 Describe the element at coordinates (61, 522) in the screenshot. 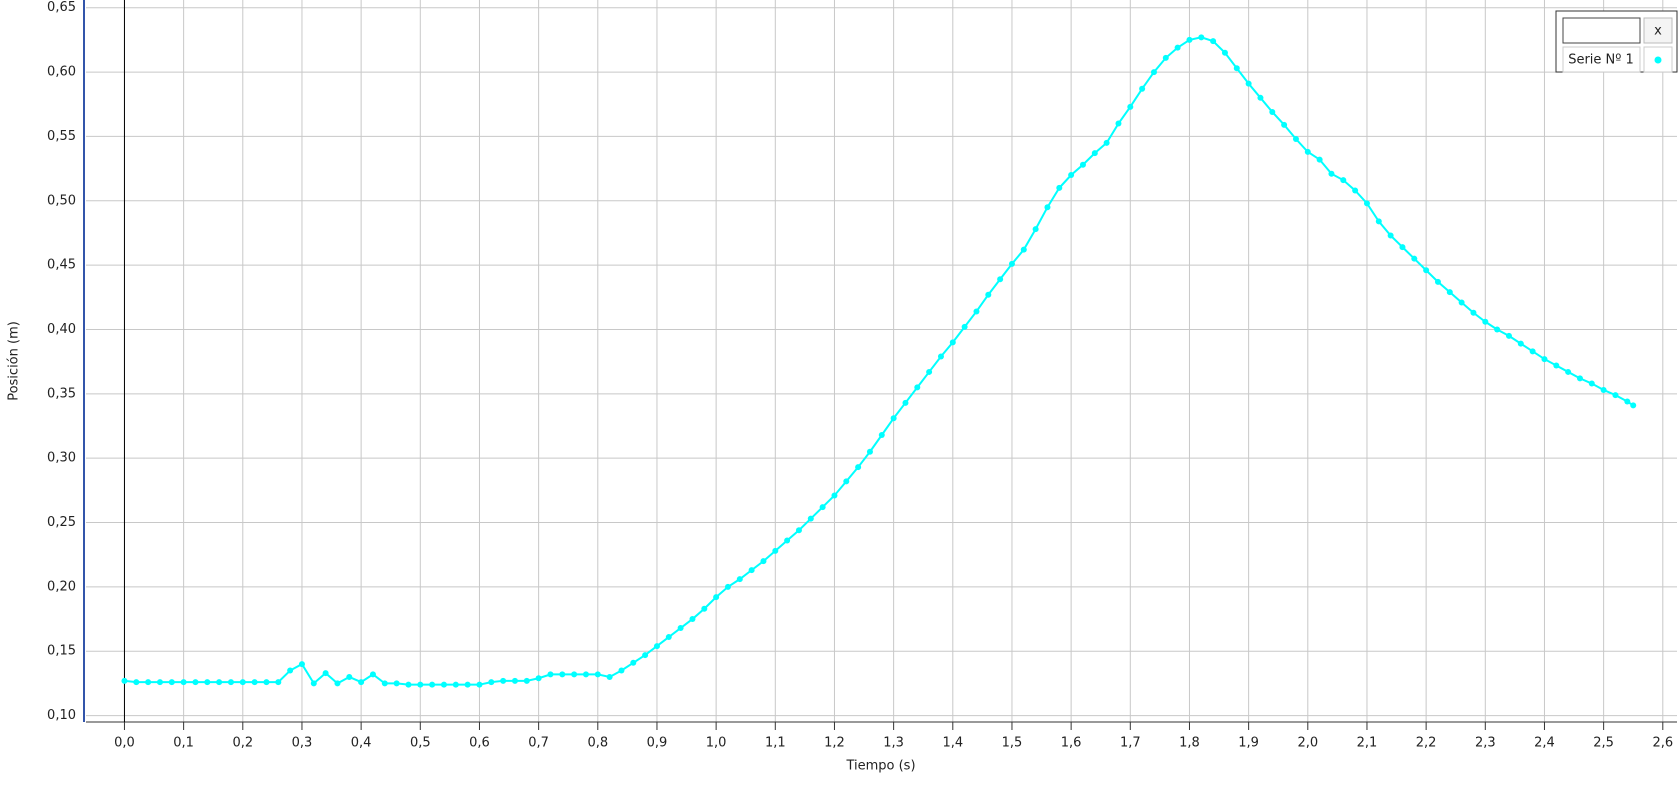

I see `y-tick-label: 0,25` at that location.